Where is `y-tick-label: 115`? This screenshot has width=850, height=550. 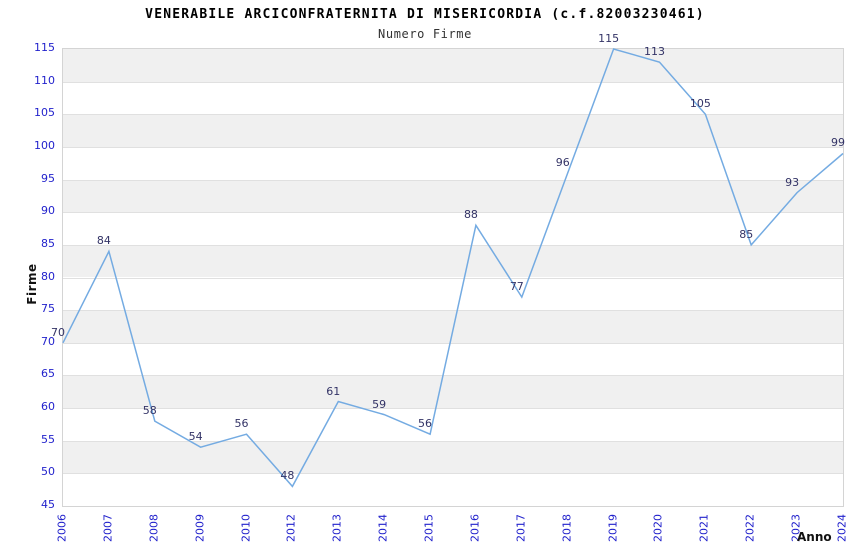 y-tick-label: 115 is located at coordinates (44, 47).